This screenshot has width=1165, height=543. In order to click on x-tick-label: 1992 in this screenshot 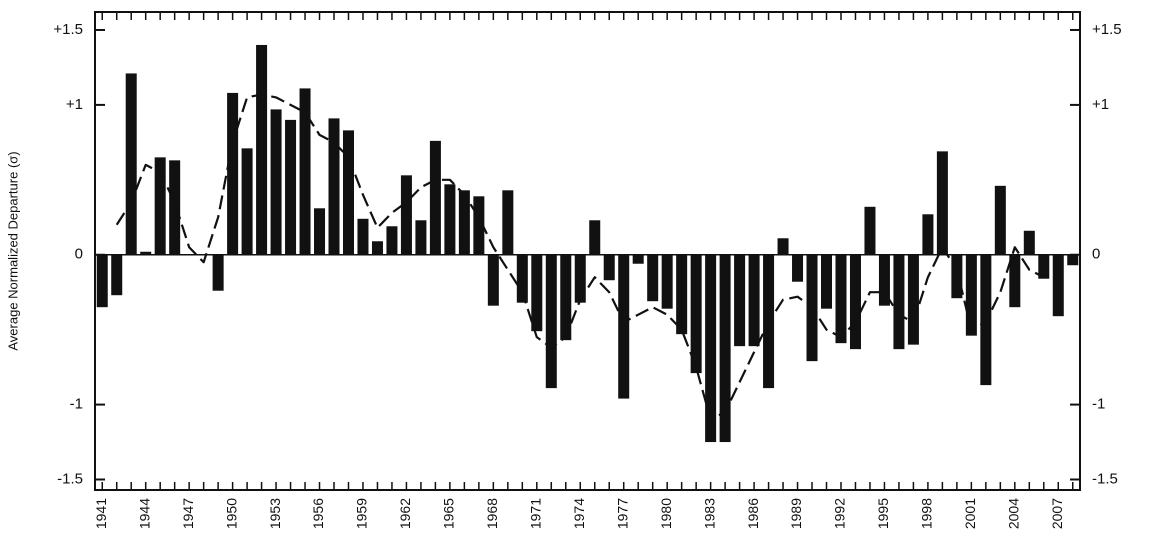, I will do `click(840, 513)`.